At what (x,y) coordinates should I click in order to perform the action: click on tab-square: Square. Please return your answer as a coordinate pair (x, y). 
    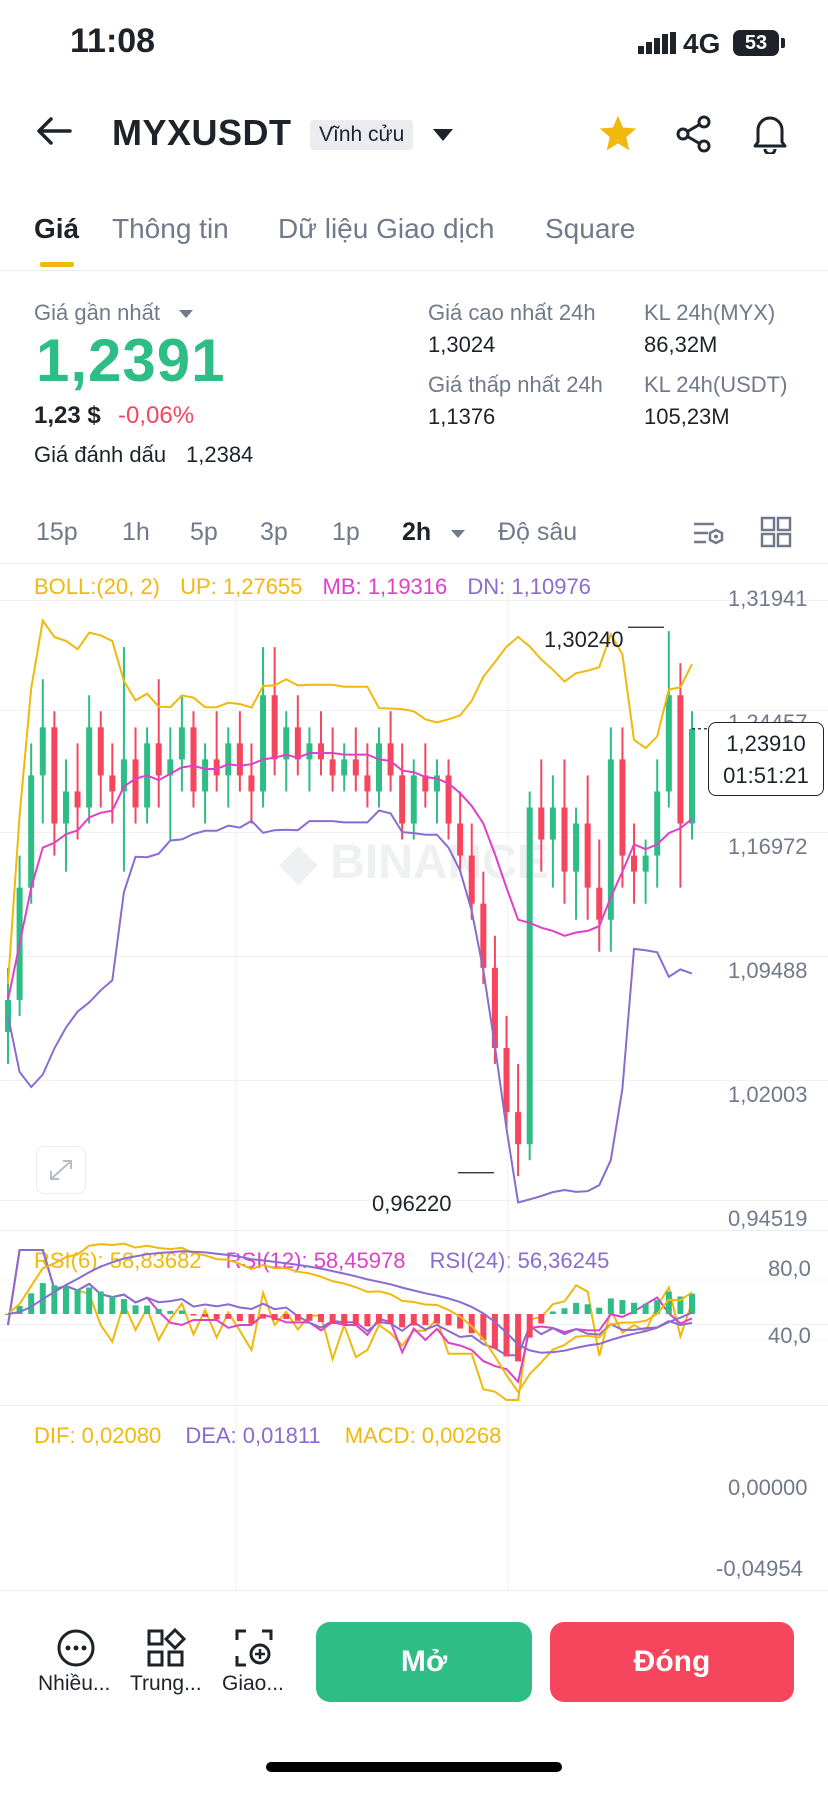
    Looking at the image, I should click on (590, 228).